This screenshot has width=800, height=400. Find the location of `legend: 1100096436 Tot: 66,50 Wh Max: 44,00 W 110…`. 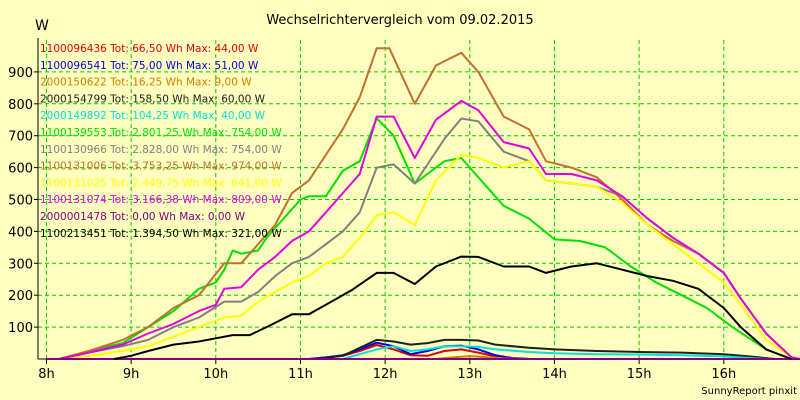

legend: 1100096436 Tot: 66,50 Wh Max: 44,00 W 110… is located at coordinates (161, 141).